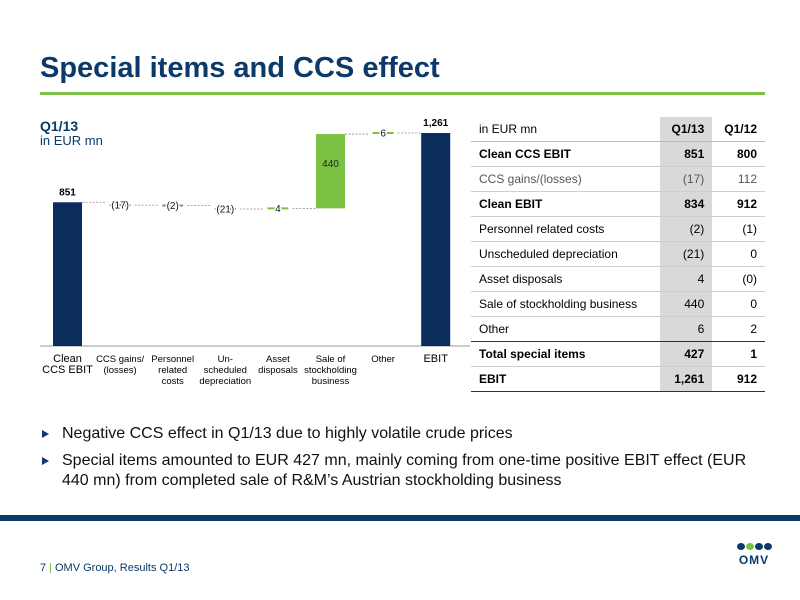 The image size is (800, 600). I want to click on table-cell-q113: 4, so click(686, 279).